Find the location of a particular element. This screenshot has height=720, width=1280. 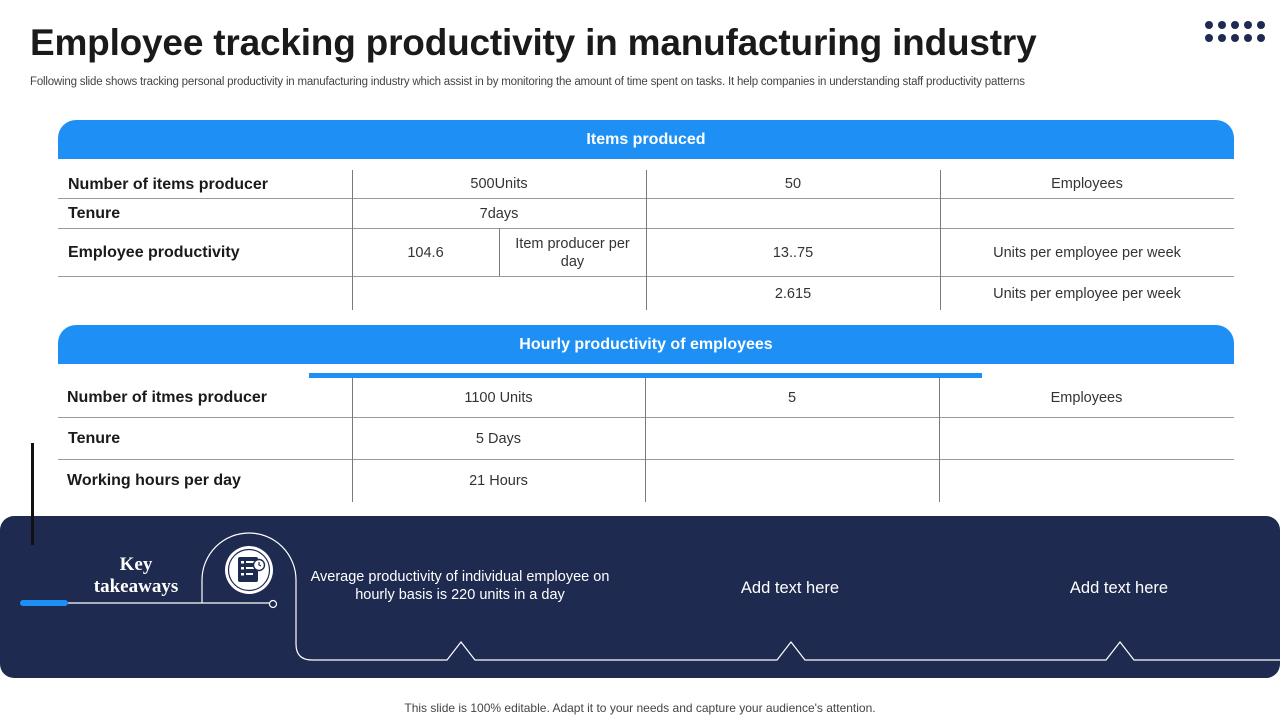

decorative-bar is located at coordinates (32, 494).